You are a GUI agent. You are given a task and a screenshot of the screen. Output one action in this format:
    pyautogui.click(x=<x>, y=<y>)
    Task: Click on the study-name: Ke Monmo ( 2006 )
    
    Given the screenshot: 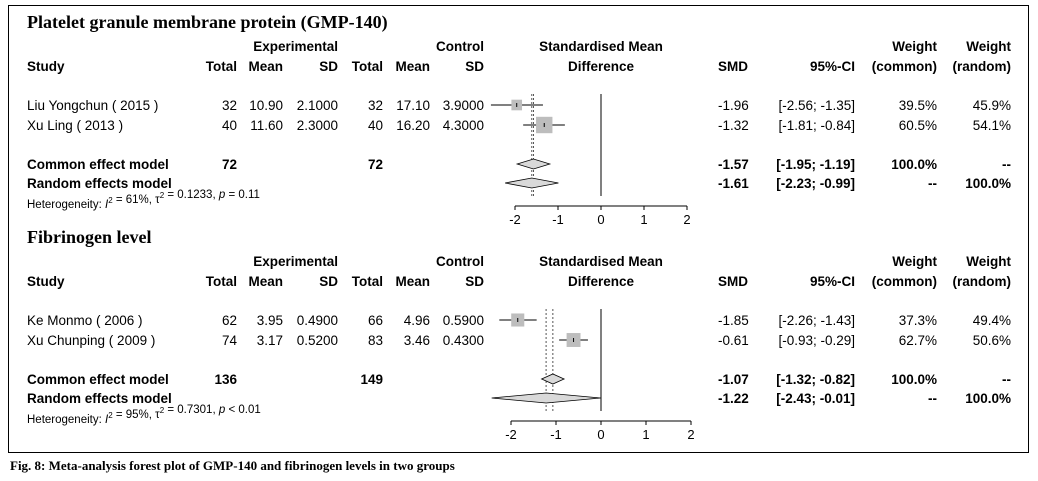 What is the action you would take?
    pyautogui.click(x=85, y=320)
    